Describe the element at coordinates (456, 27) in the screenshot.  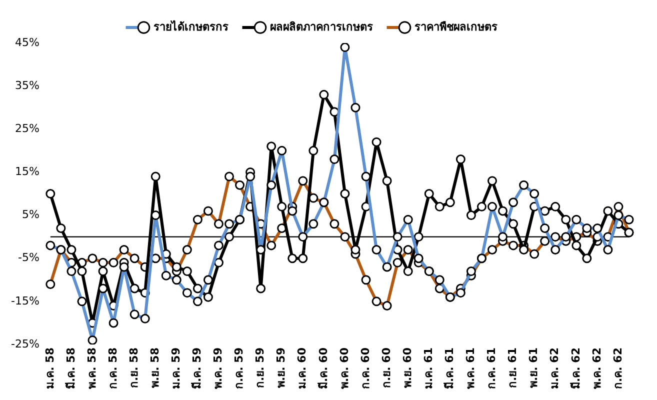
I see `legend-label: ราคาพืชผลเกษตร` at that location.